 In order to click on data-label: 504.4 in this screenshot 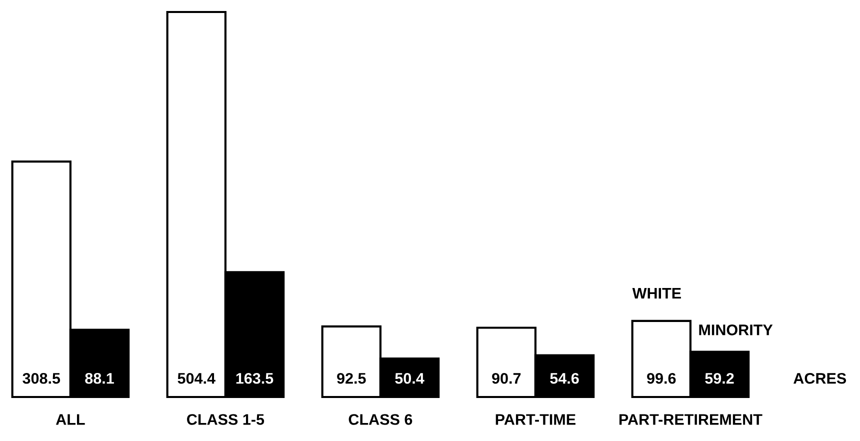, I will do `click(197, 378)`.